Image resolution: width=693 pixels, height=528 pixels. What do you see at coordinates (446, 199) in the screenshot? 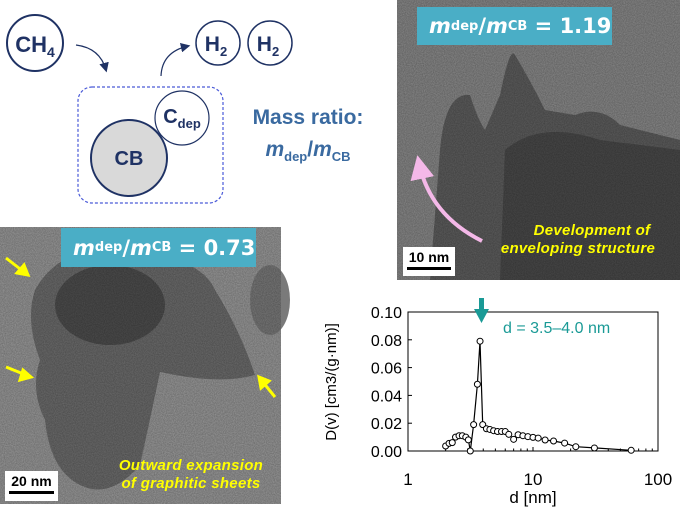
I see `pink-arrow-icon` at bounding box center [446, 199].